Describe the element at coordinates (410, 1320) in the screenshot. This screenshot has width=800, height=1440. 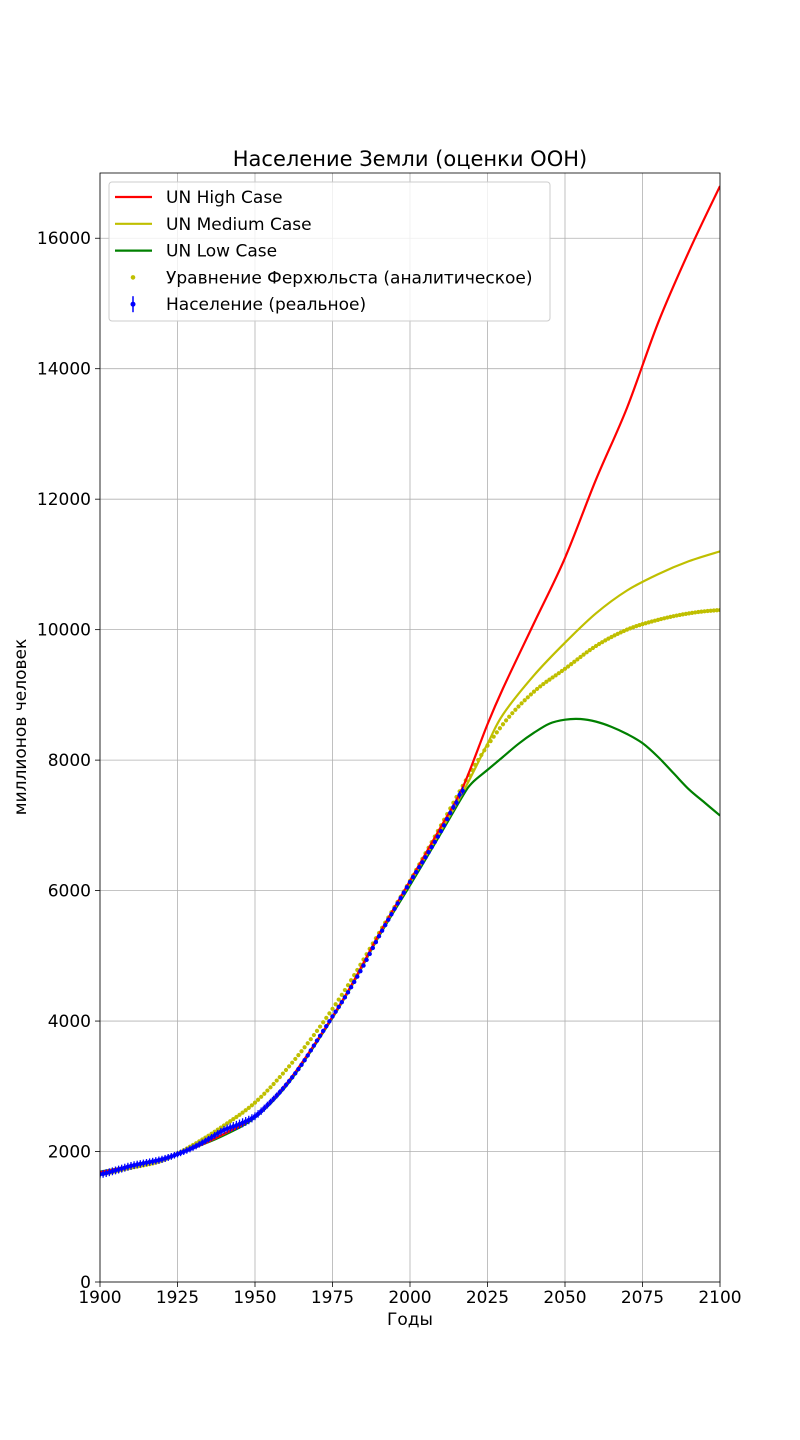
I see `x-axis-label: Годы` at that location.